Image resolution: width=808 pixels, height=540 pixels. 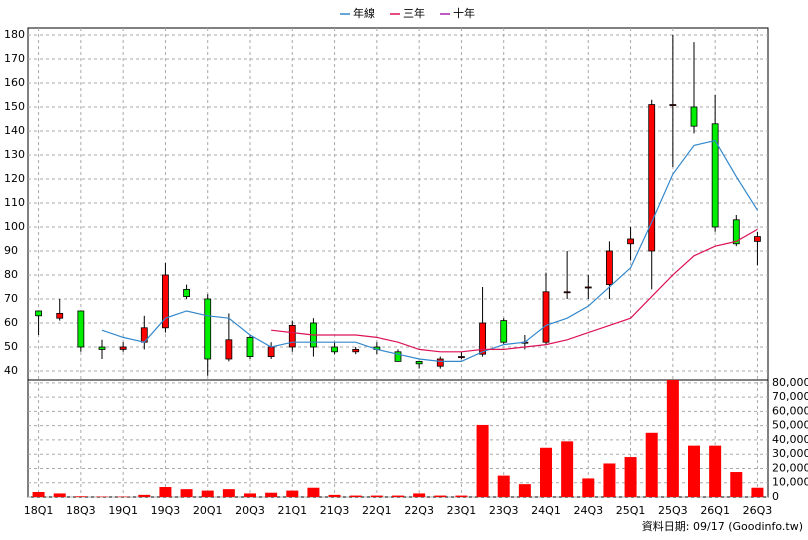 What do you see at coordinates (715, 510) in the screenshot?
I see `x-tick-label: 26Q1` at bounding box center [715, 510].